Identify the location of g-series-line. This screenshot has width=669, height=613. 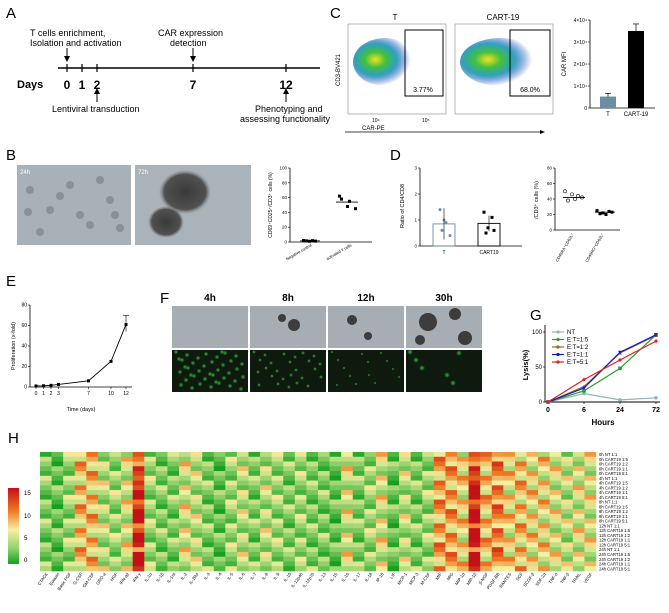
(602, 368).